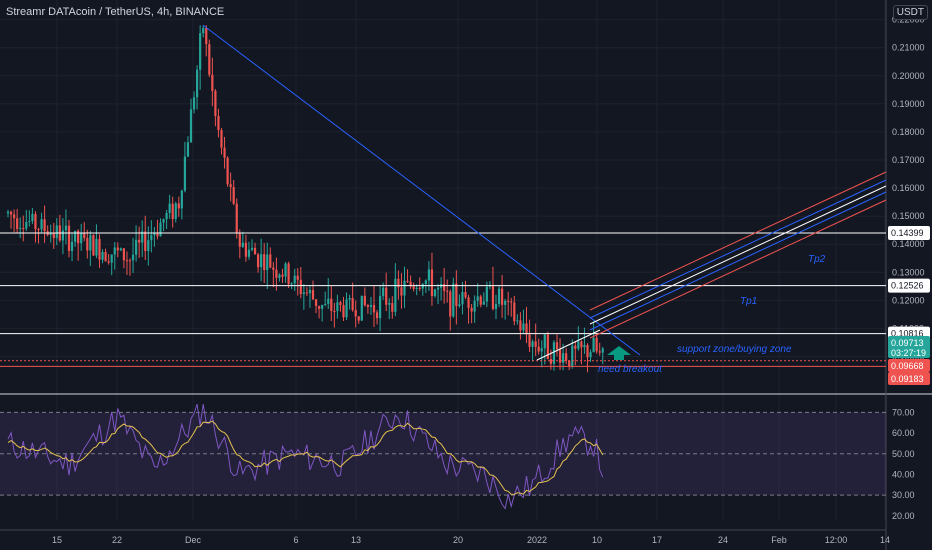  What do you see at coordinates (908, 244) in the screenshot?
I see `y-tick-label: 0.14000` at bounding box center [908, 244].